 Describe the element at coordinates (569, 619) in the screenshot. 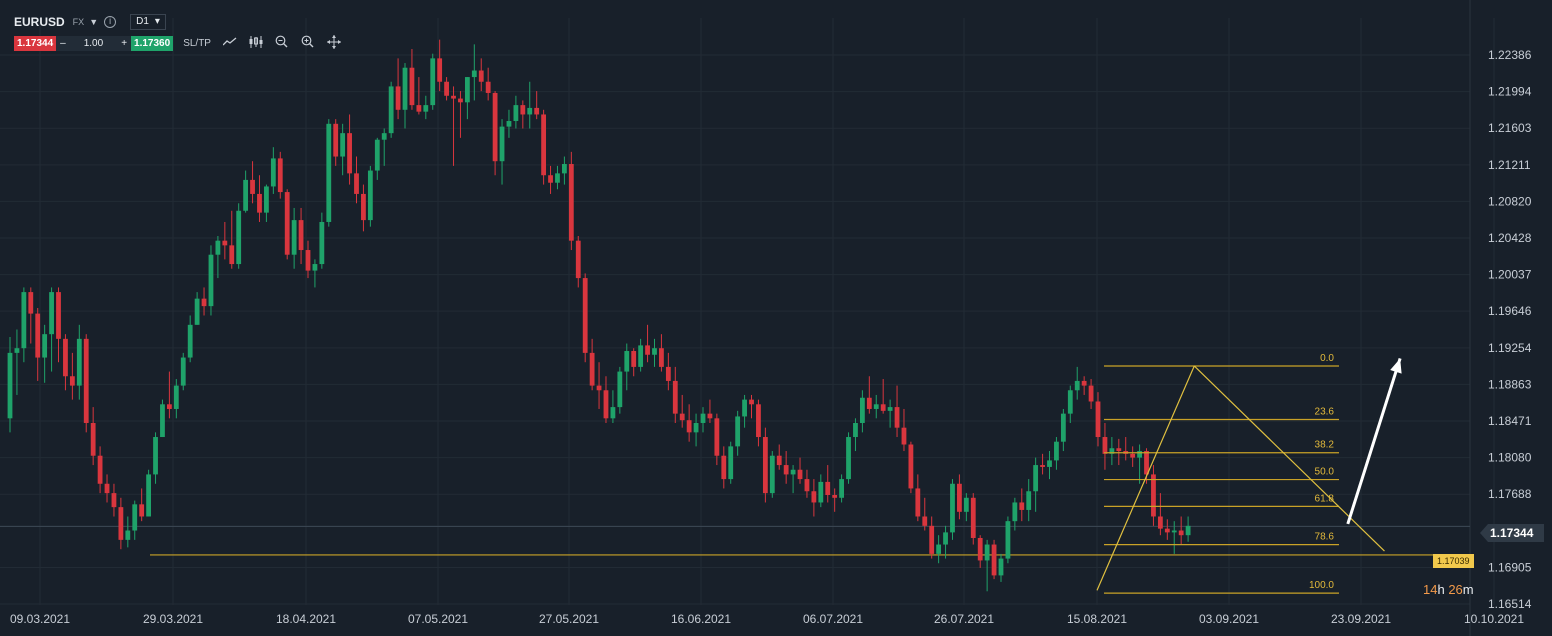

I see `x-tick-label: 27.05.2021` at that location.